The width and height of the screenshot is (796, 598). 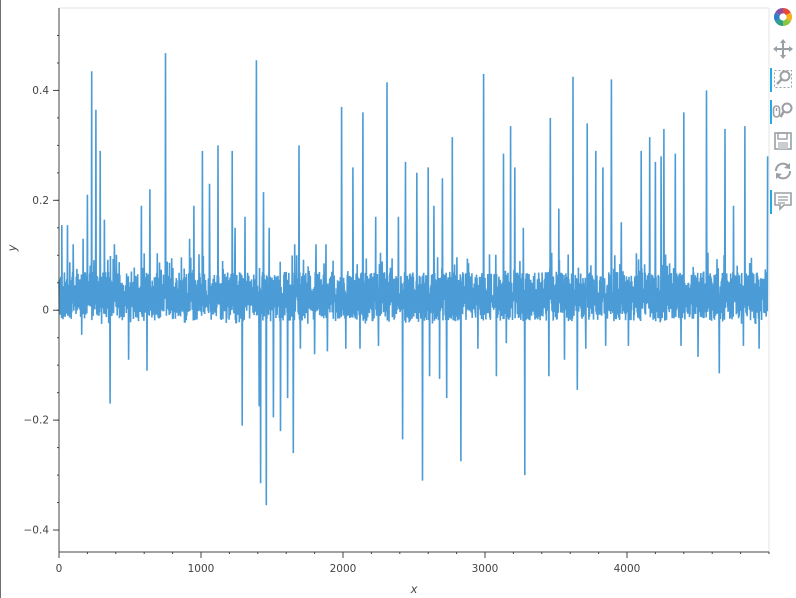 I want to click on save-icon, so click(x=784, y=142).